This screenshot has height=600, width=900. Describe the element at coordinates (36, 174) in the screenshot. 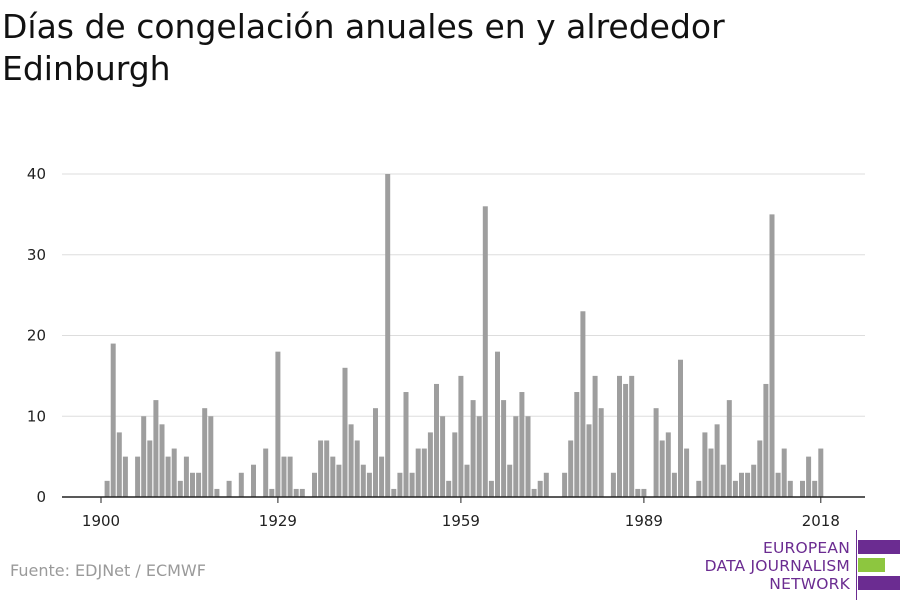

I see `y-tick-label: 40` at that location.